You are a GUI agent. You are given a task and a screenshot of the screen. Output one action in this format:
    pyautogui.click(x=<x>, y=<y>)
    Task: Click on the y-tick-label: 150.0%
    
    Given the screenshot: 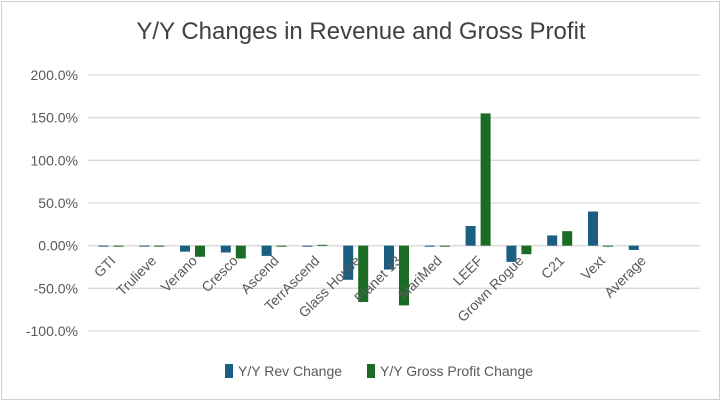 What is the action you would take?
    pyautogui.click(x=54, y=118)
    